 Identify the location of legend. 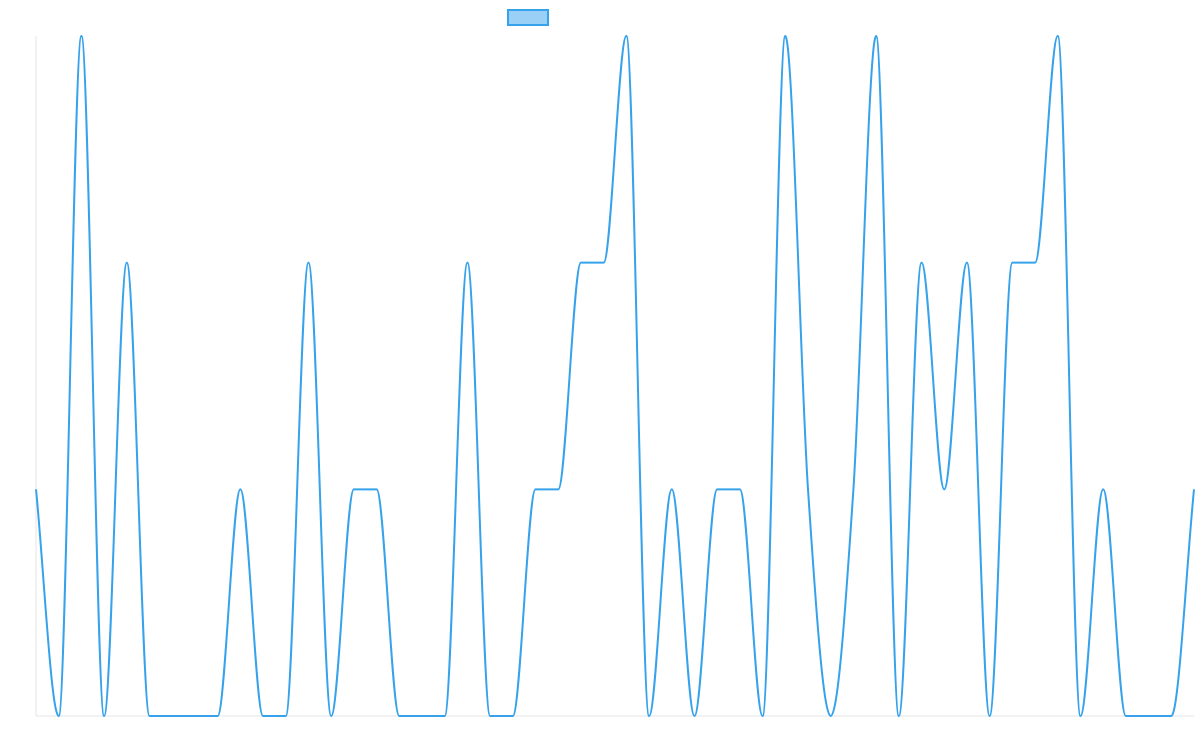
(528, 17).